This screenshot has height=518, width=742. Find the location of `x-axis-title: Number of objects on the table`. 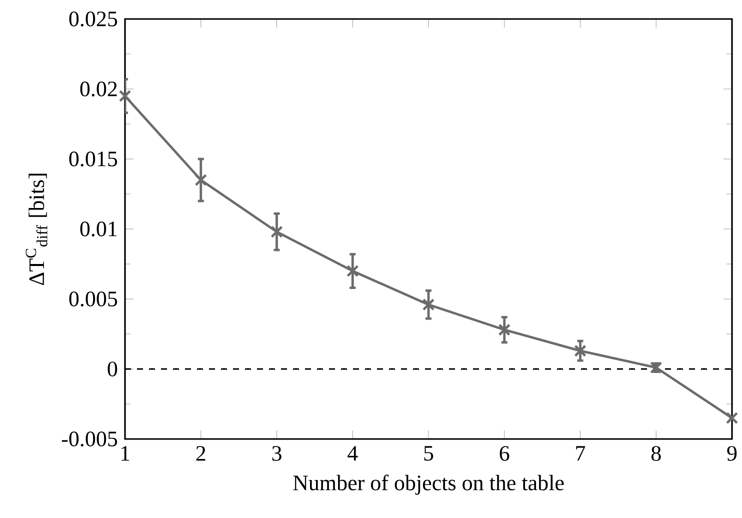

x-axis-title: Number of objects on the table is located at coordinates (428, 484).